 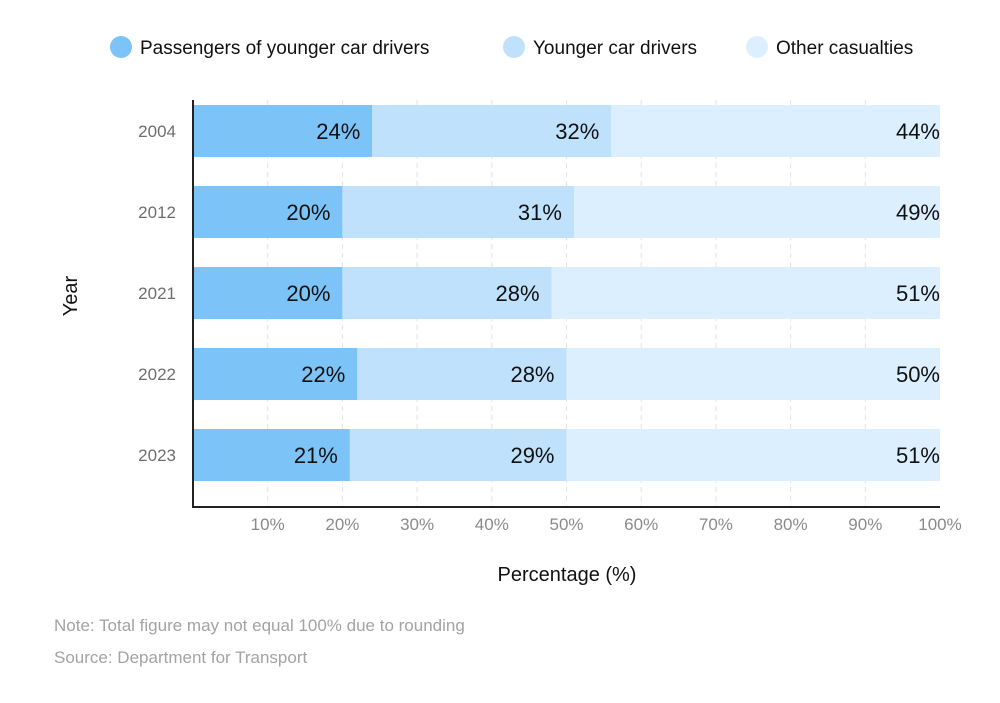 What do you see at coordinates (447, 293) in the screenshot?
I see `bar-younger-car-drivers-2021` at bounding box center [447, 293].